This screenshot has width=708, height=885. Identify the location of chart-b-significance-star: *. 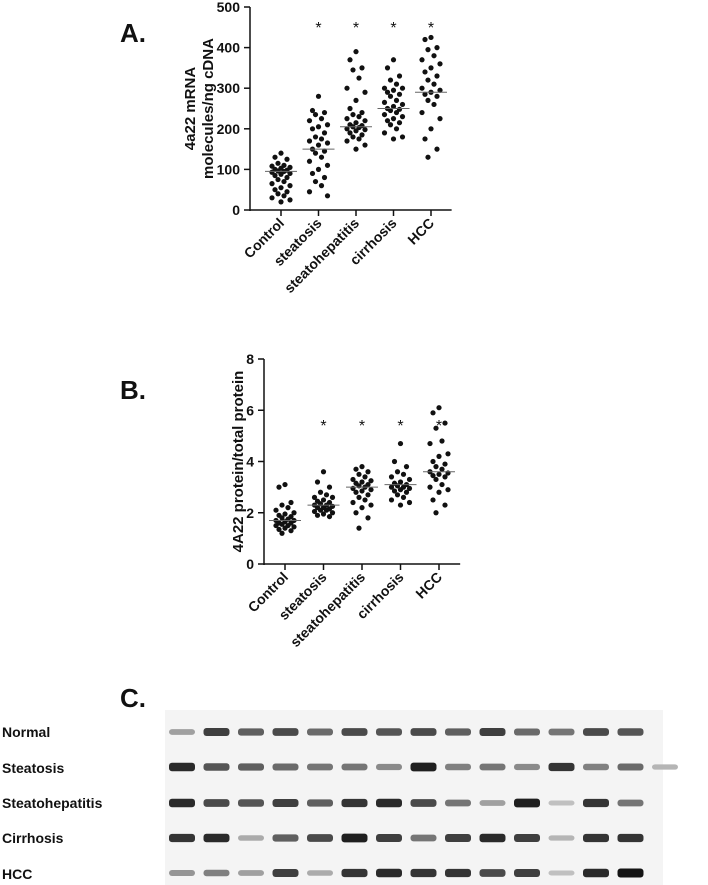
(362, 426).